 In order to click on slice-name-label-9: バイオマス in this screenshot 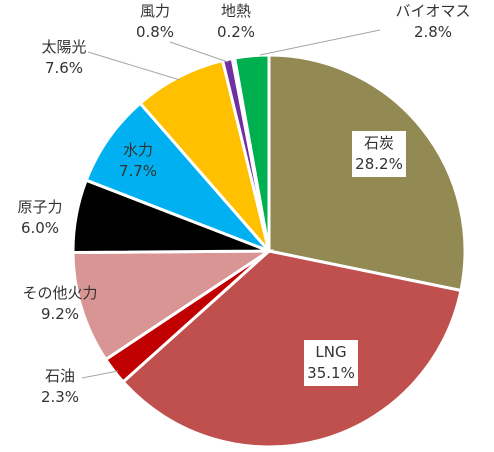, I will do `click(432, 11)`.